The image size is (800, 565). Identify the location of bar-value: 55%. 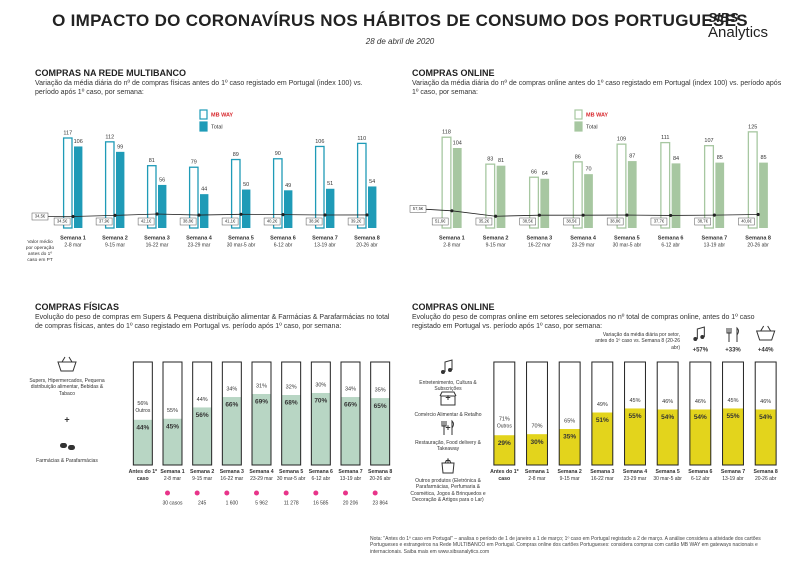
(732, 416).